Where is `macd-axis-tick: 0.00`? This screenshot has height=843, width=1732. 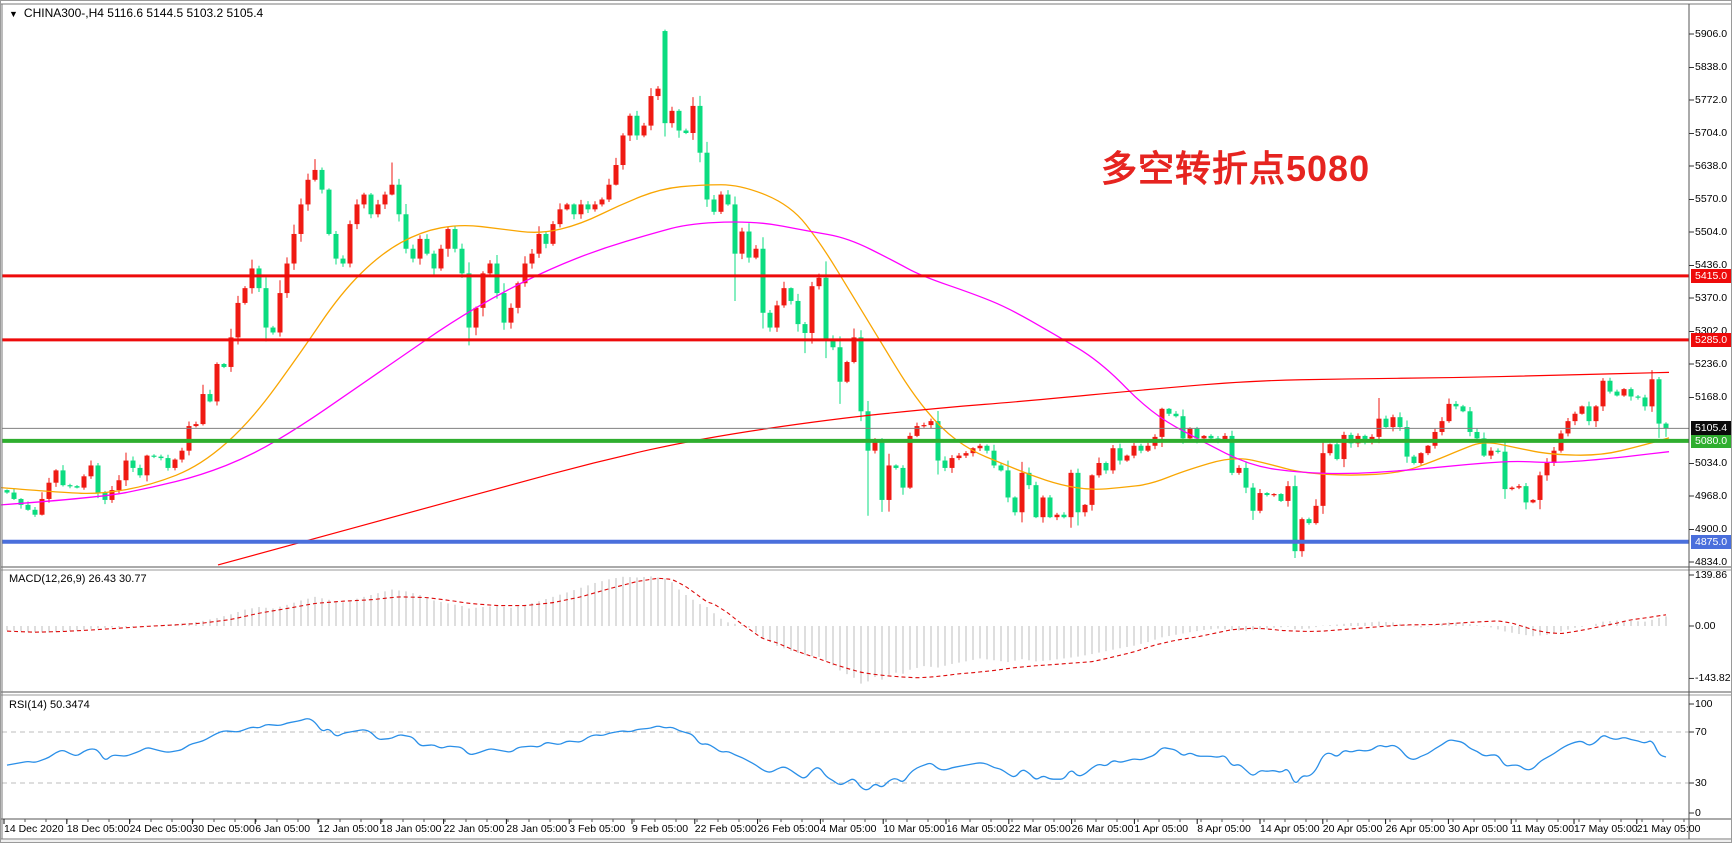
macd-axis-tick: 0.00 is located at coordinates (1705, 626).